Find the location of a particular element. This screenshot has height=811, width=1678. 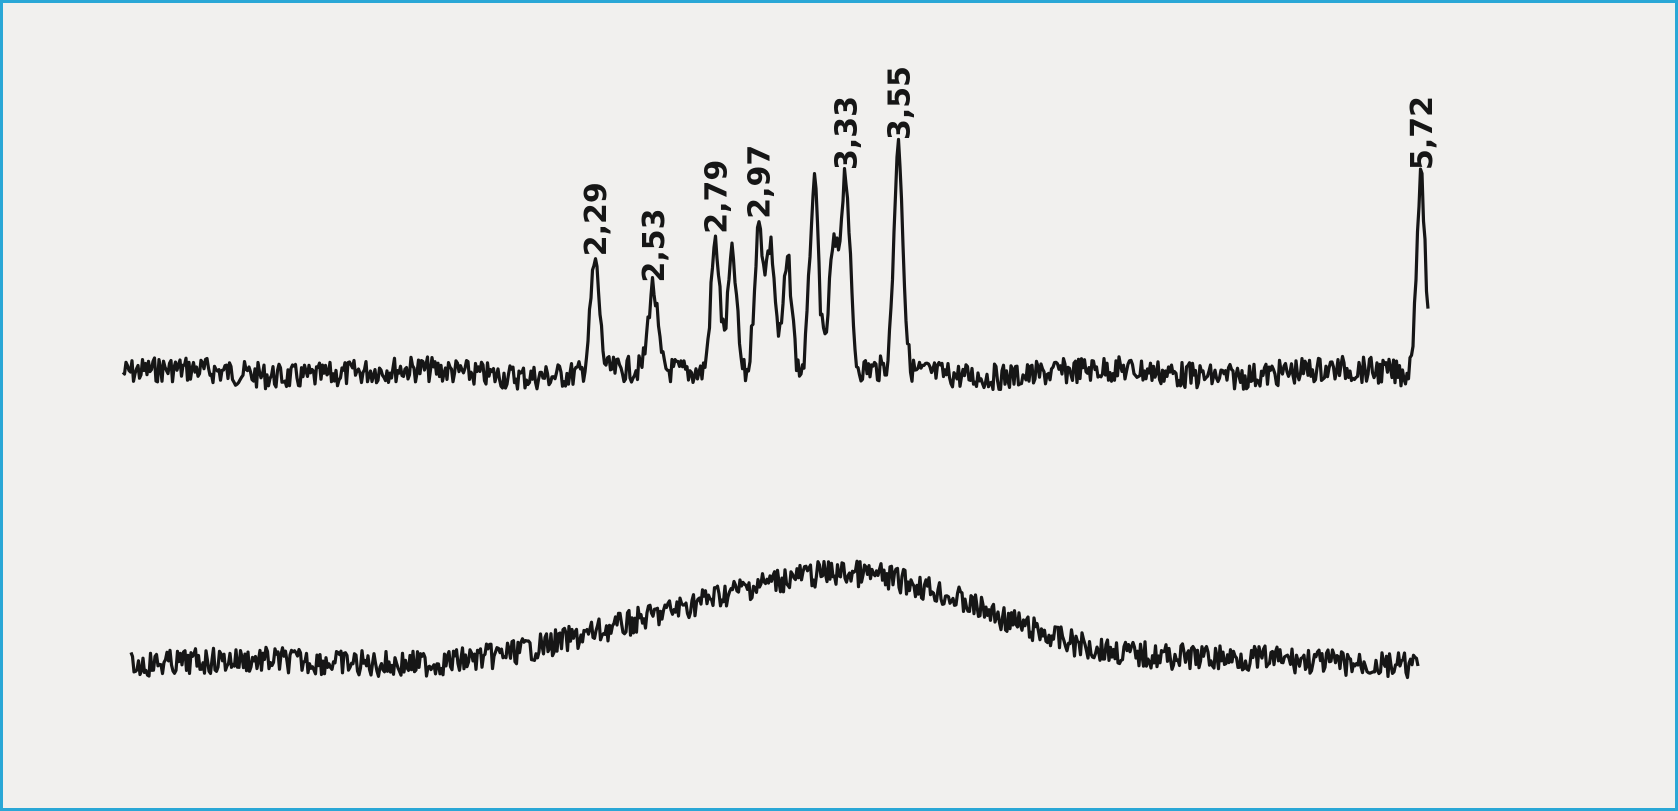

peak-label: 5,72 is located at coordinates (1422, 133).